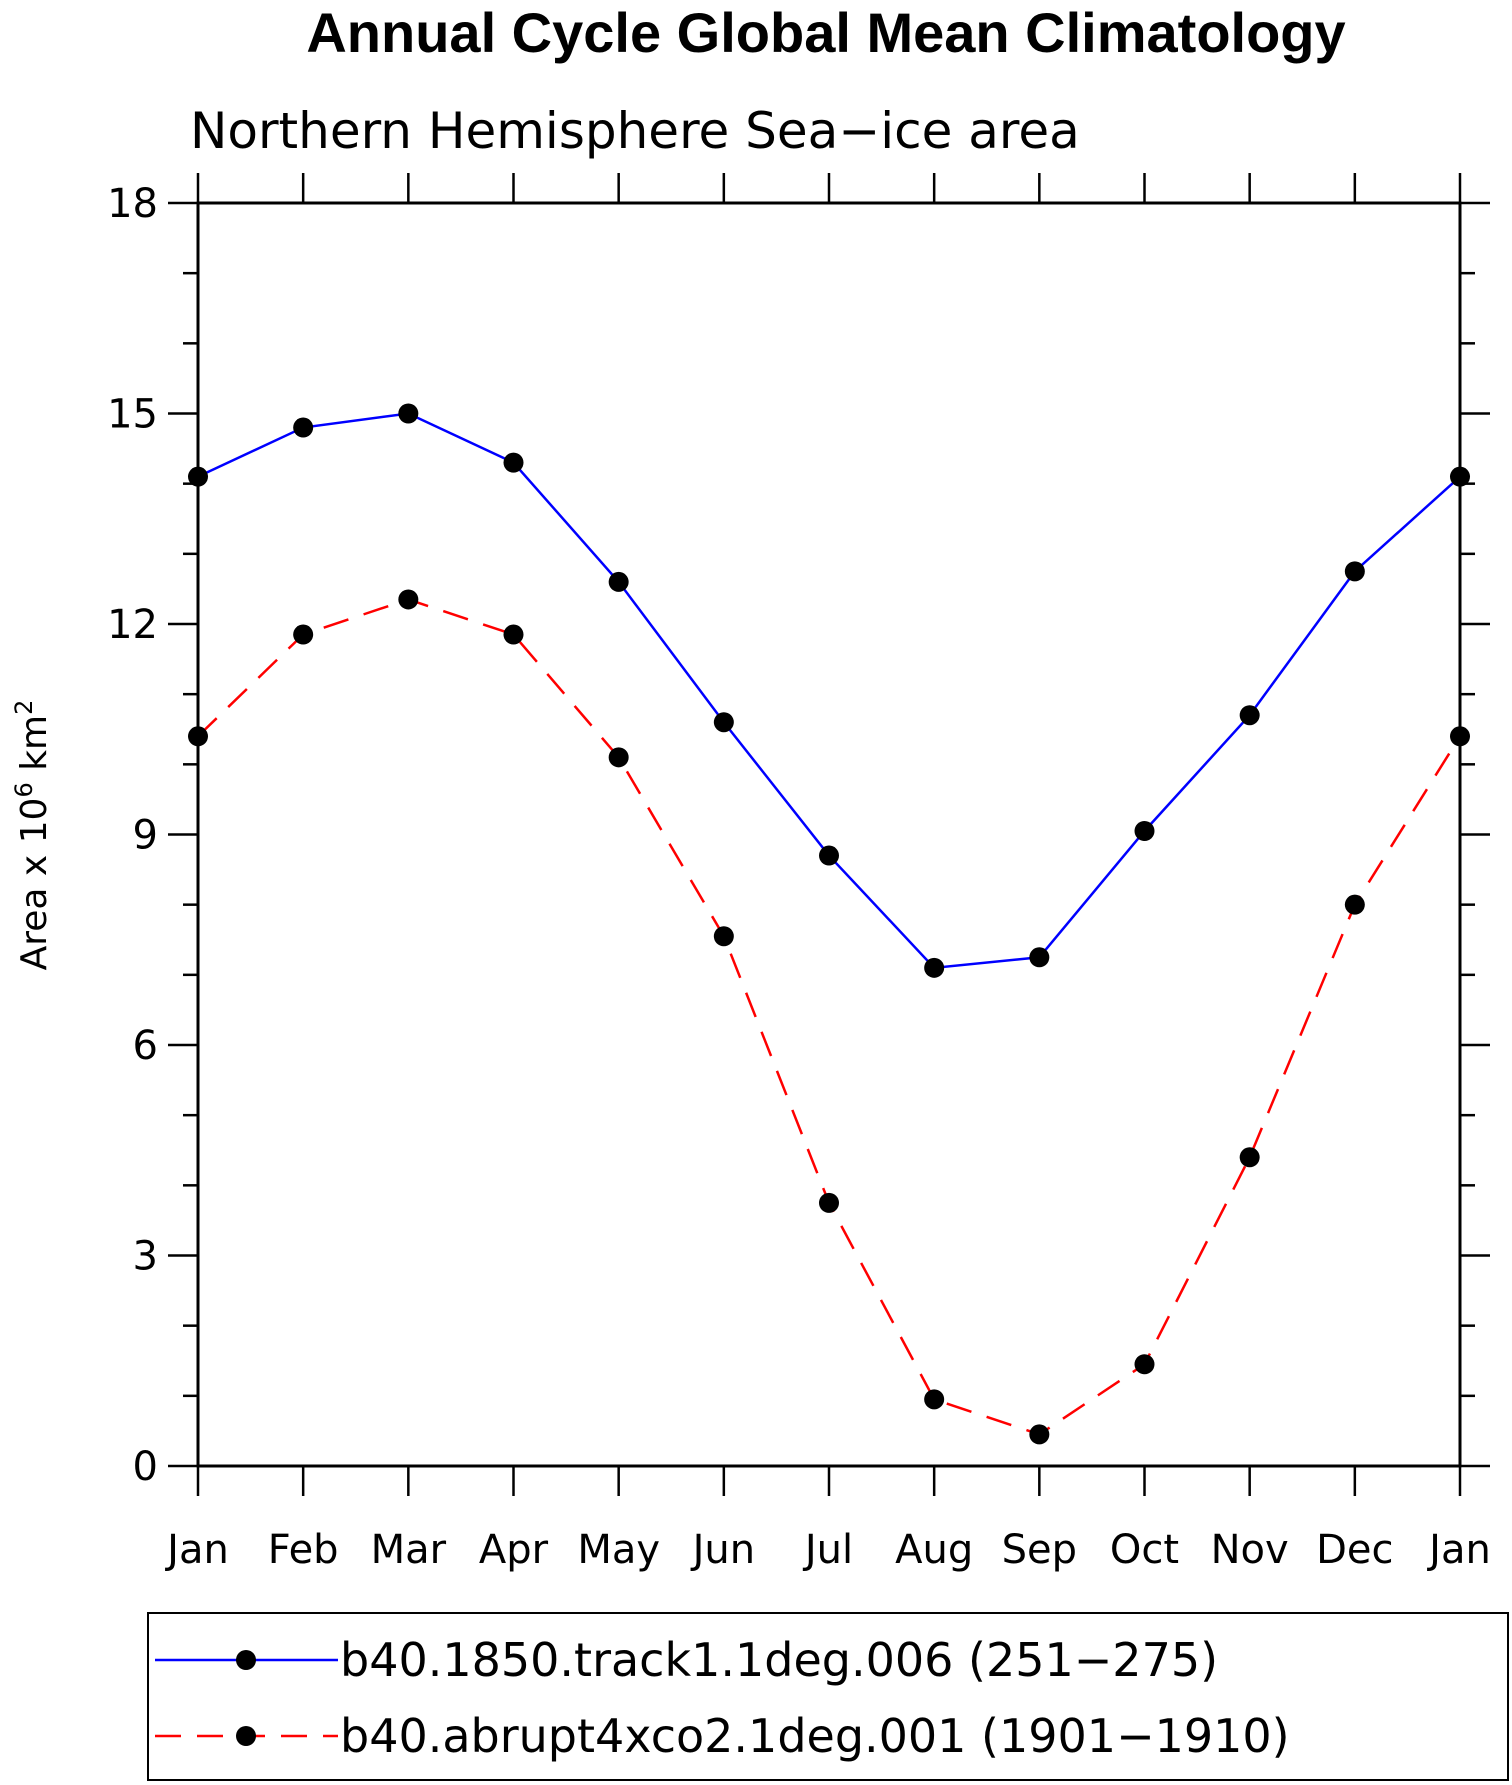  I want to click on y-axis-label: Area x 106 km2, so click(32, 835).